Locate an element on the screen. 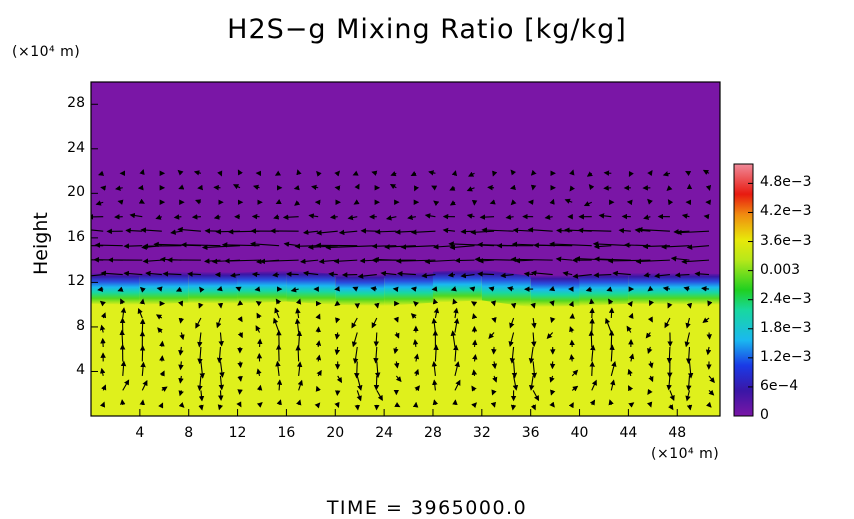 This screenshot has width=854, height=519. y-unit-label: (×10⁴ m) is located at coordinates (46, 52).